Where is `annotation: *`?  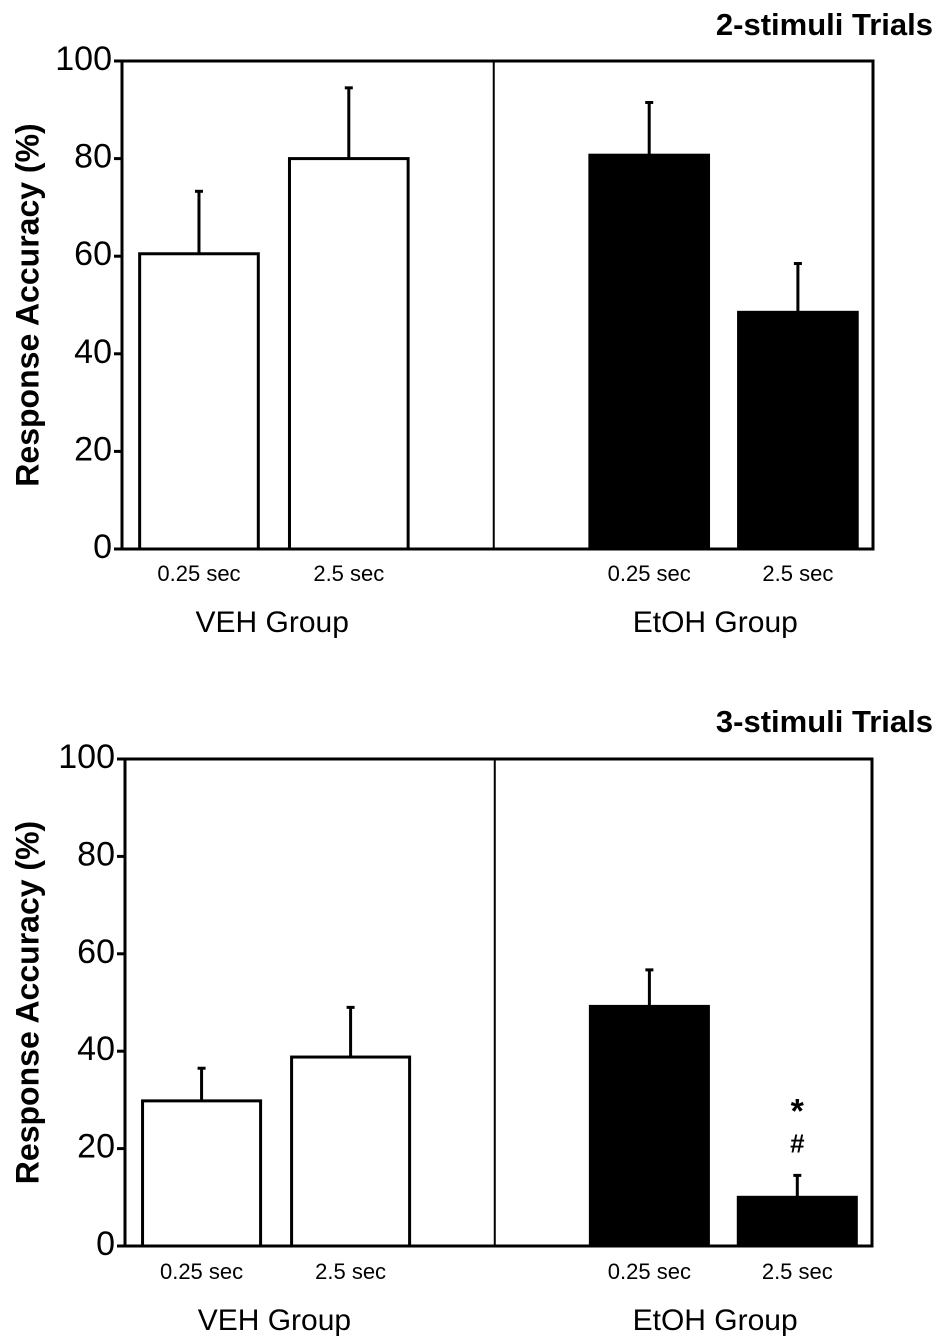
annotation: * is located at coordinates (798, 1111).